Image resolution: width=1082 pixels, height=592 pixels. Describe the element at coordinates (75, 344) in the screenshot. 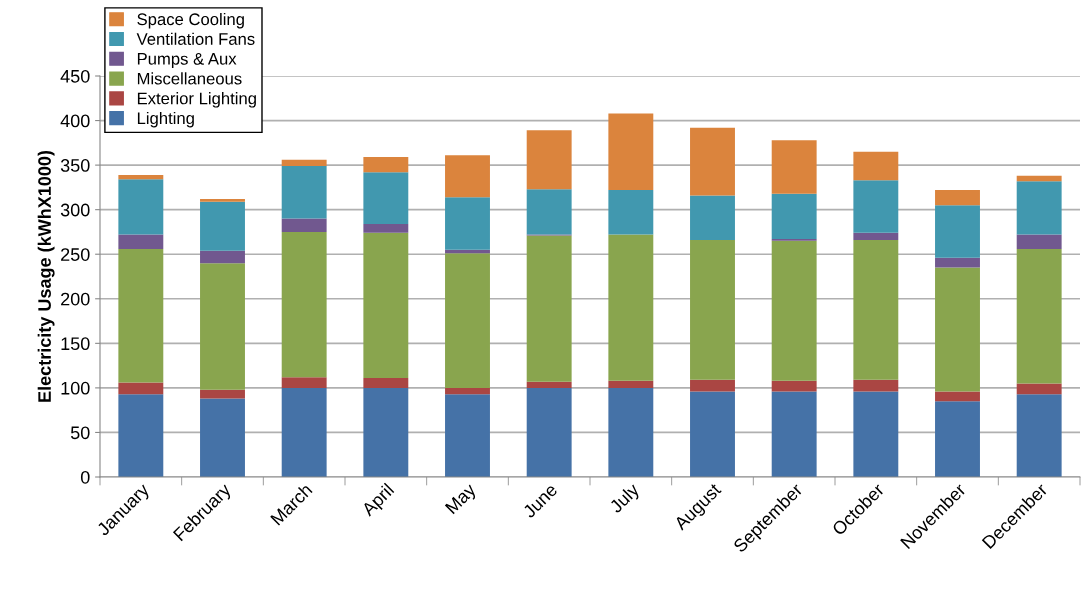

I see `y-tick-label: 150` at that location.